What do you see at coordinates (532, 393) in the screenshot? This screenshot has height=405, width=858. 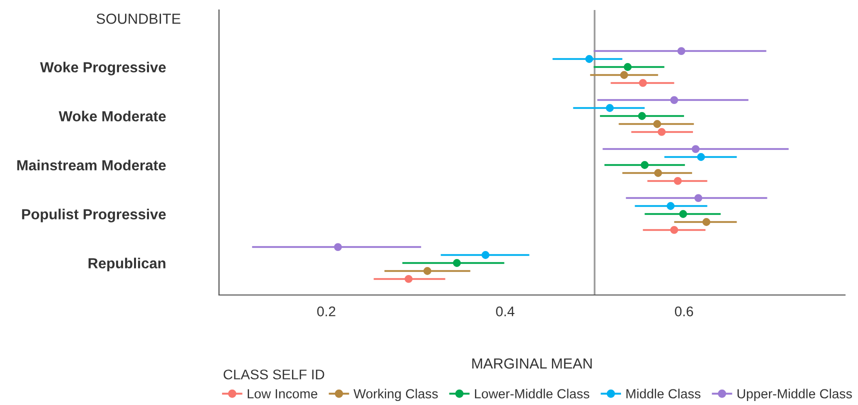 I see `legend-label: Lower-Middle Class` at bounding box center [532, 393].